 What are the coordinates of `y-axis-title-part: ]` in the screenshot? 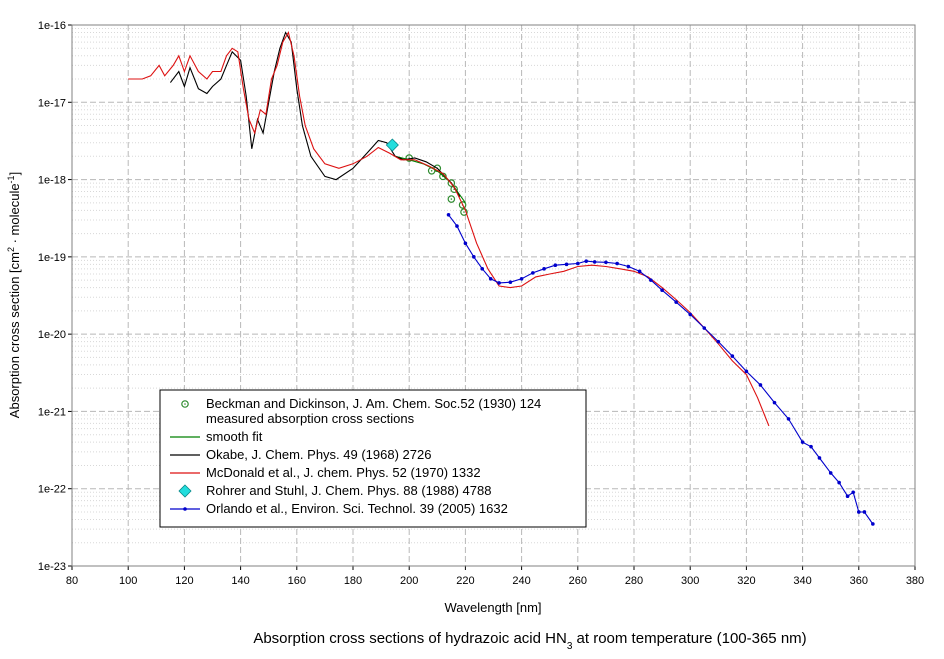 It's located at (14, 174).